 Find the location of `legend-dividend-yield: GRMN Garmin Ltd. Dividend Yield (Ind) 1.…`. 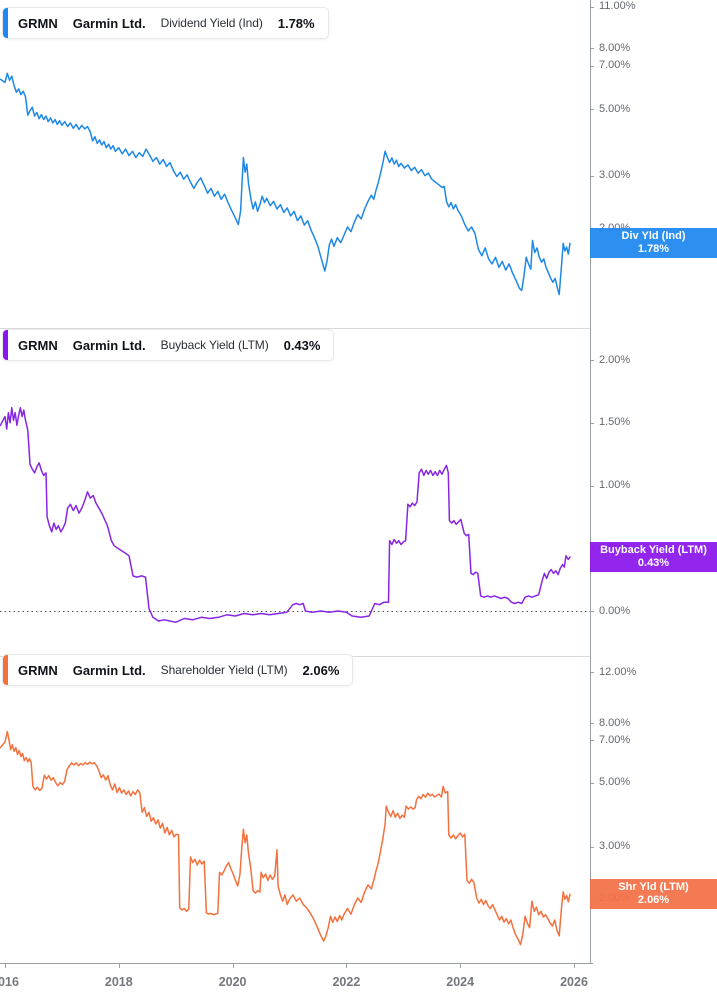

legend-dividend-yield: GRMN Garmin Ltd. Dividend Yield (Ind) 1.… is located at coordinates (165, 23).